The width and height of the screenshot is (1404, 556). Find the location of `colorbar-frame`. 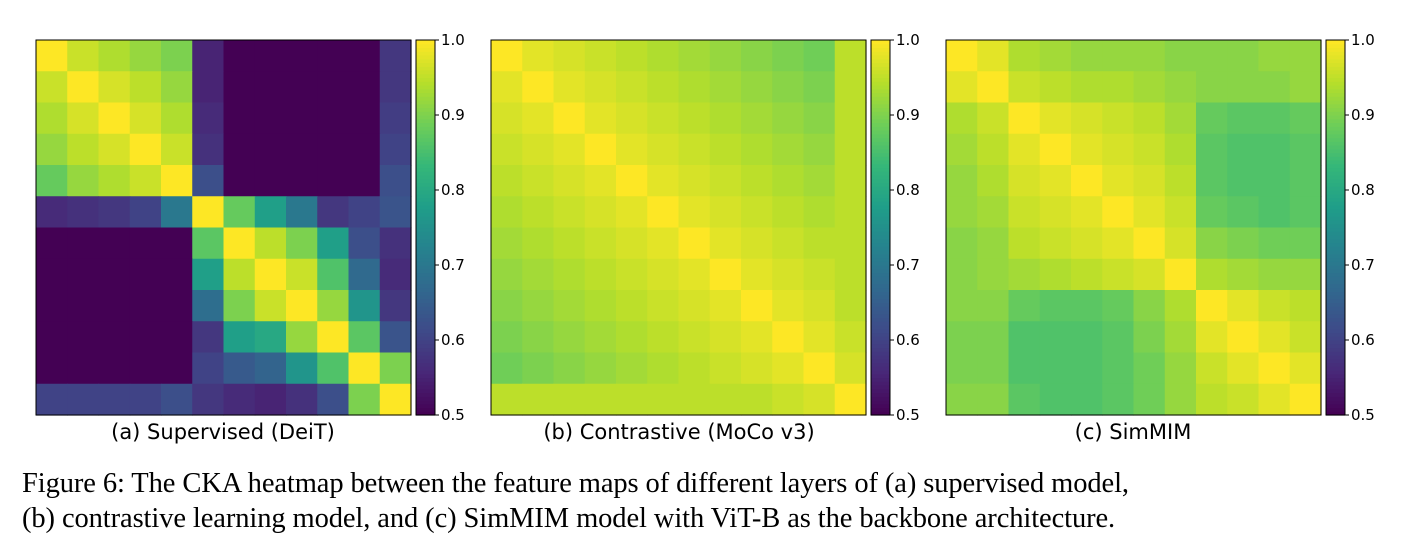

colorbar-frame is located at coordinates (425, 227).